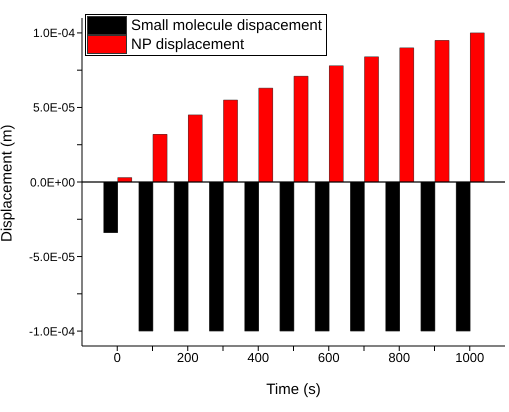 Image resolution: width=509 pixels, height=412 pixels. I want to click on legend-label: NP displacement, so click(187, 44).